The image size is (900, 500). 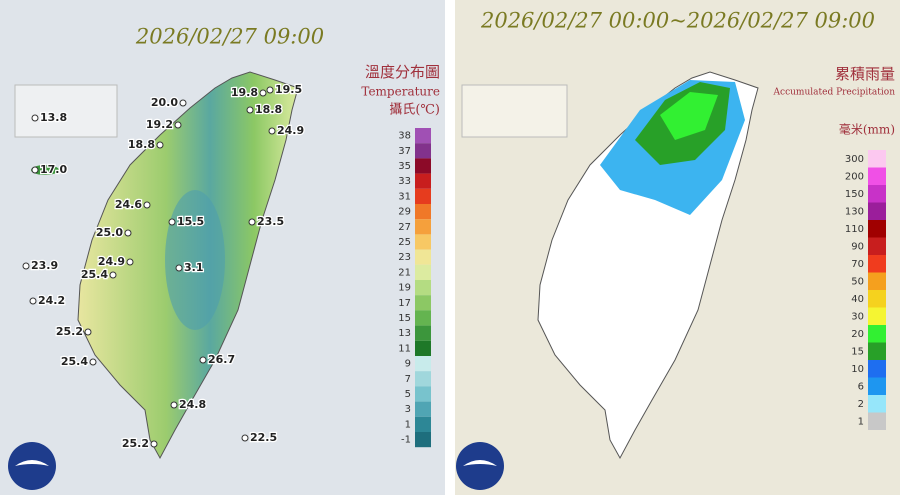 I want to click on legend-subtitle: Accumulated Precipitation, so click(x=834, y=93).